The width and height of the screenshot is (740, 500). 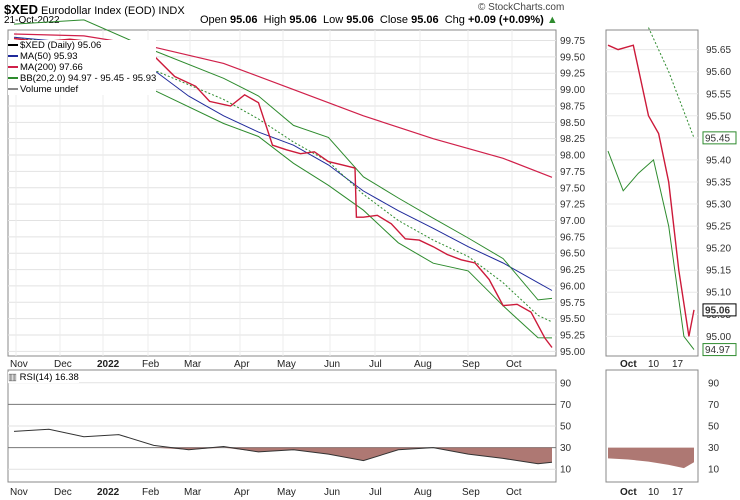 I want to click on rsi-label: ▥ RSI(14) 16.38, so click(x=43, y=377).